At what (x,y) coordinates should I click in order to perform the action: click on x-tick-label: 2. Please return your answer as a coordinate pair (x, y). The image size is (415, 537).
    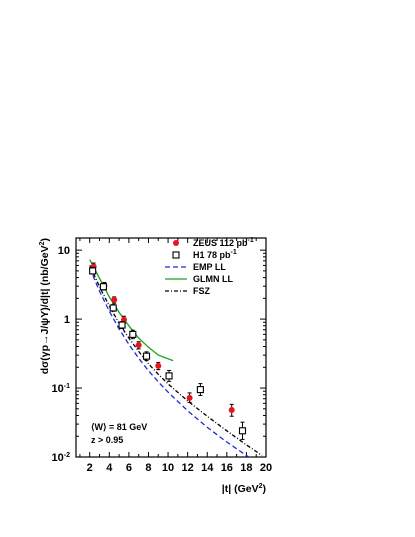
    Looking at the image, I should click on (90, 468).